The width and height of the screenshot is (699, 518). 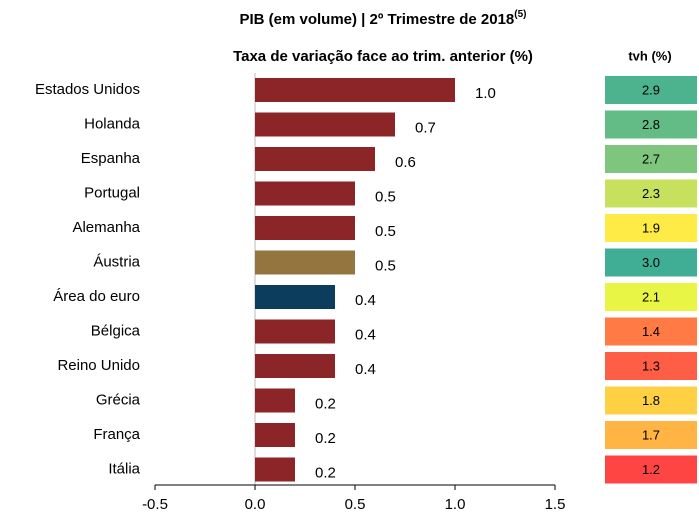 What do you see at coordinates (112, 123) in the screenshot?
I see `category-label: Holanda` at bounding box center [112, 123].